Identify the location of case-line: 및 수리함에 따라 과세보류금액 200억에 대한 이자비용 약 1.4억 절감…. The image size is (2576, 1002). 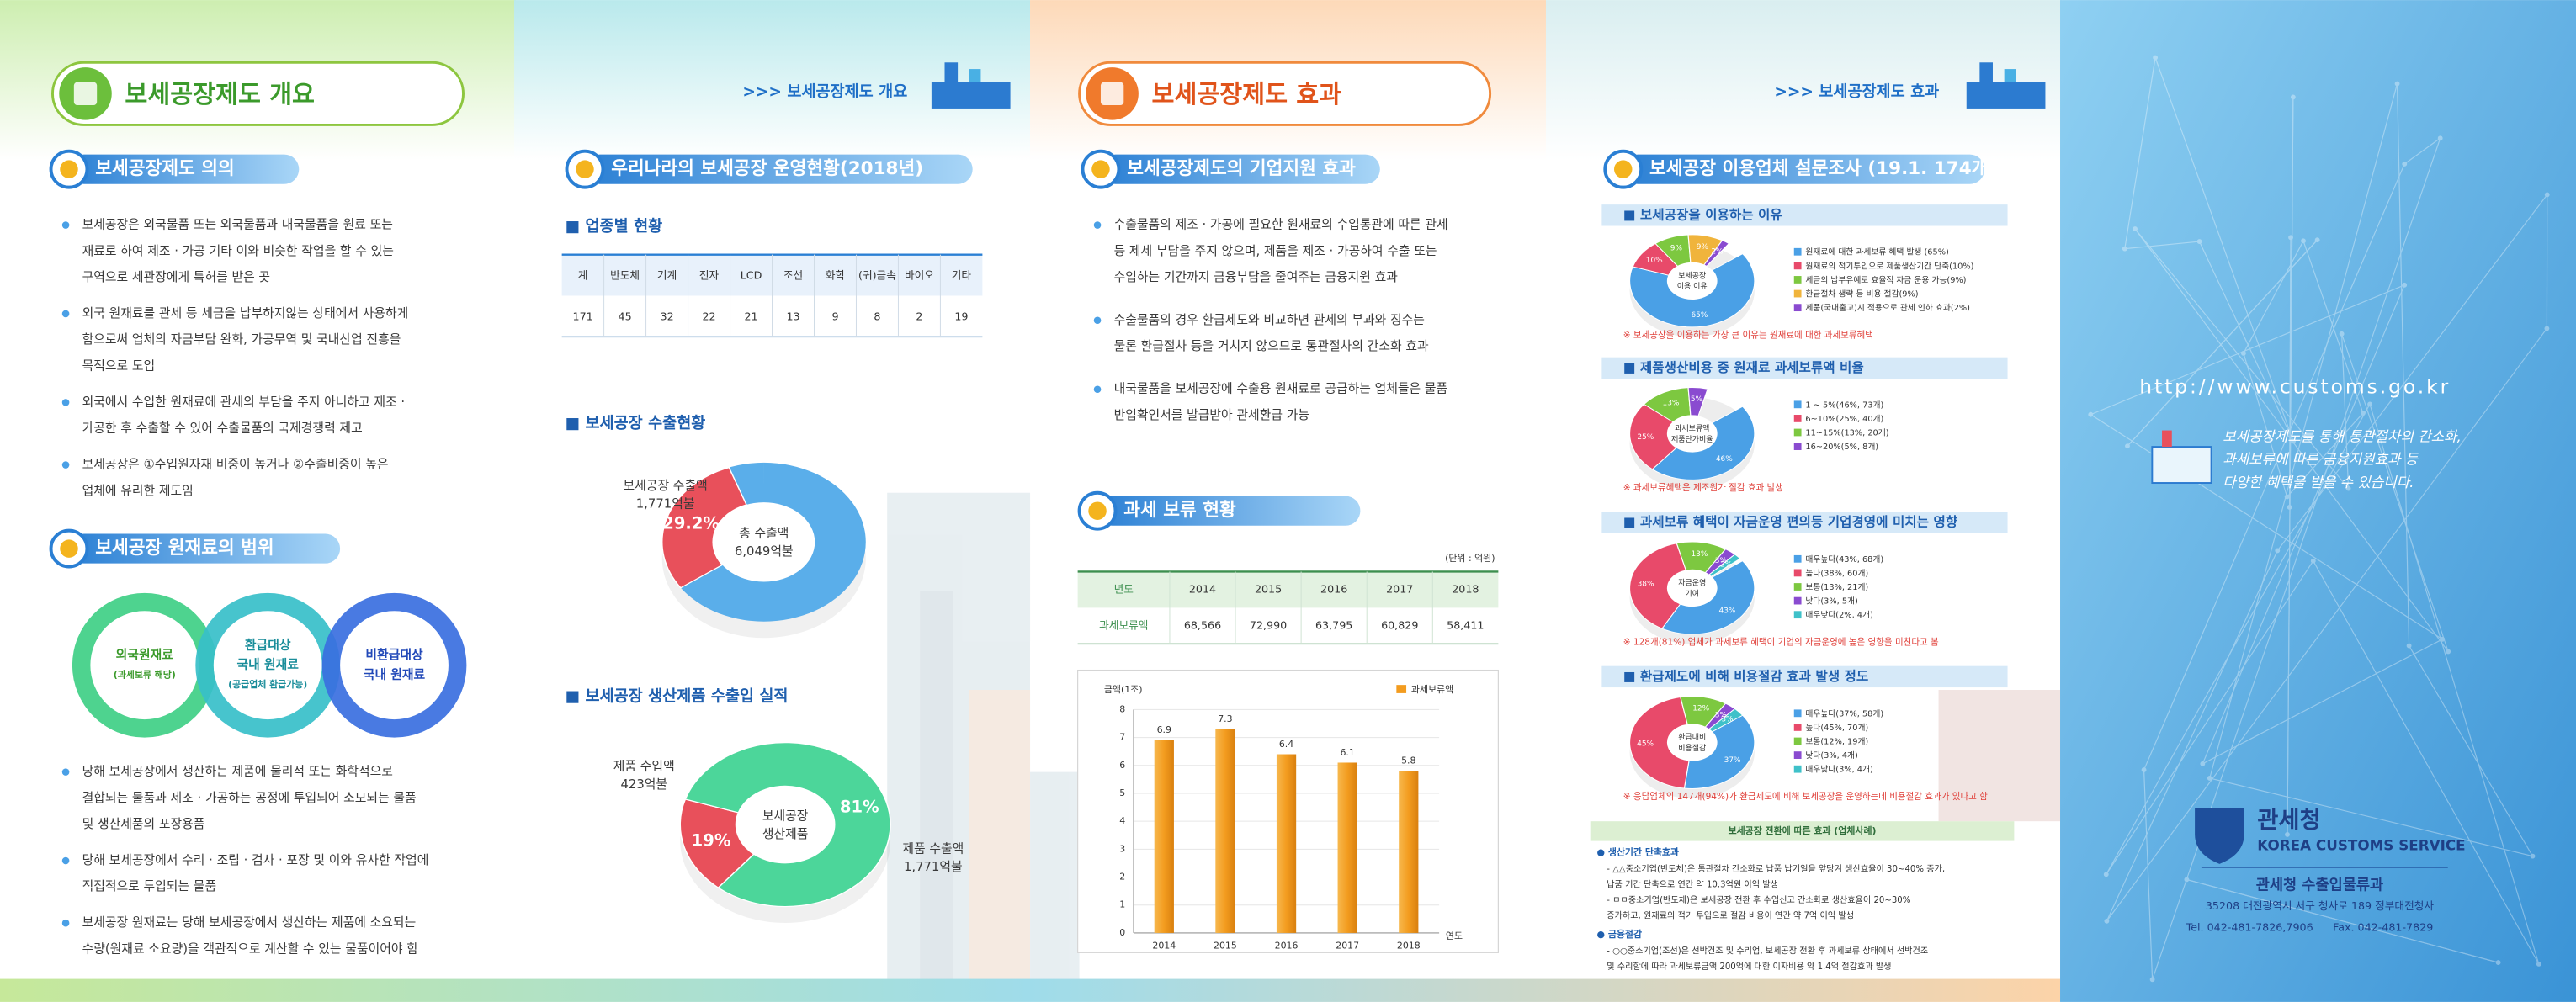
(1749, 966).